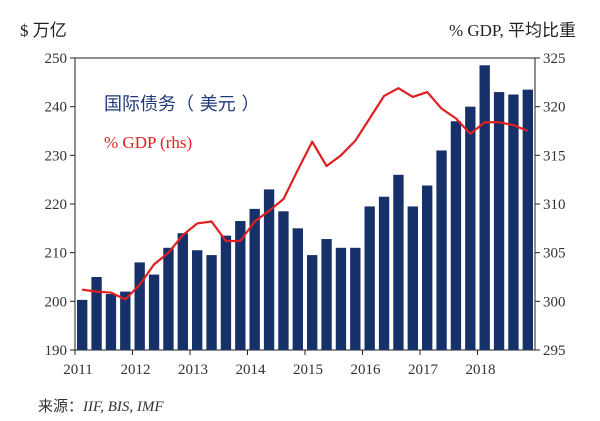  I want to click on right-tick-label: 310, so click(554, 205).